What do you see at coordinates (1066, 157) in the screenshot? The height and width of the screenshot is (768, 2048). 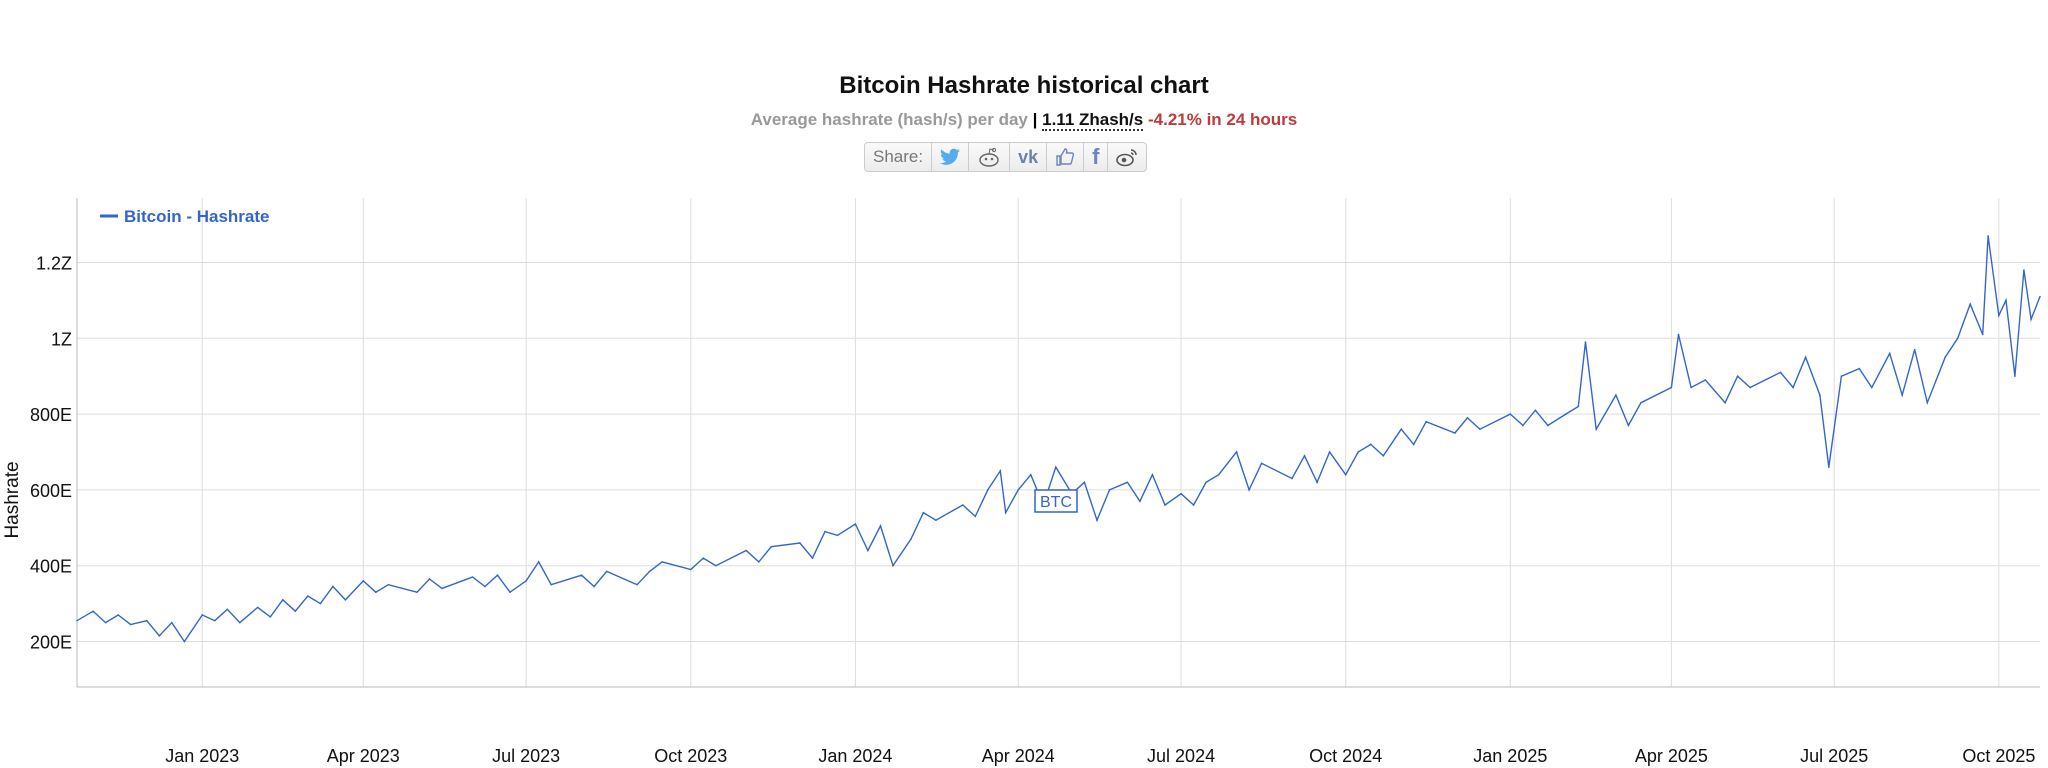 I see `like-icon` at bounding box center [1066, 157].